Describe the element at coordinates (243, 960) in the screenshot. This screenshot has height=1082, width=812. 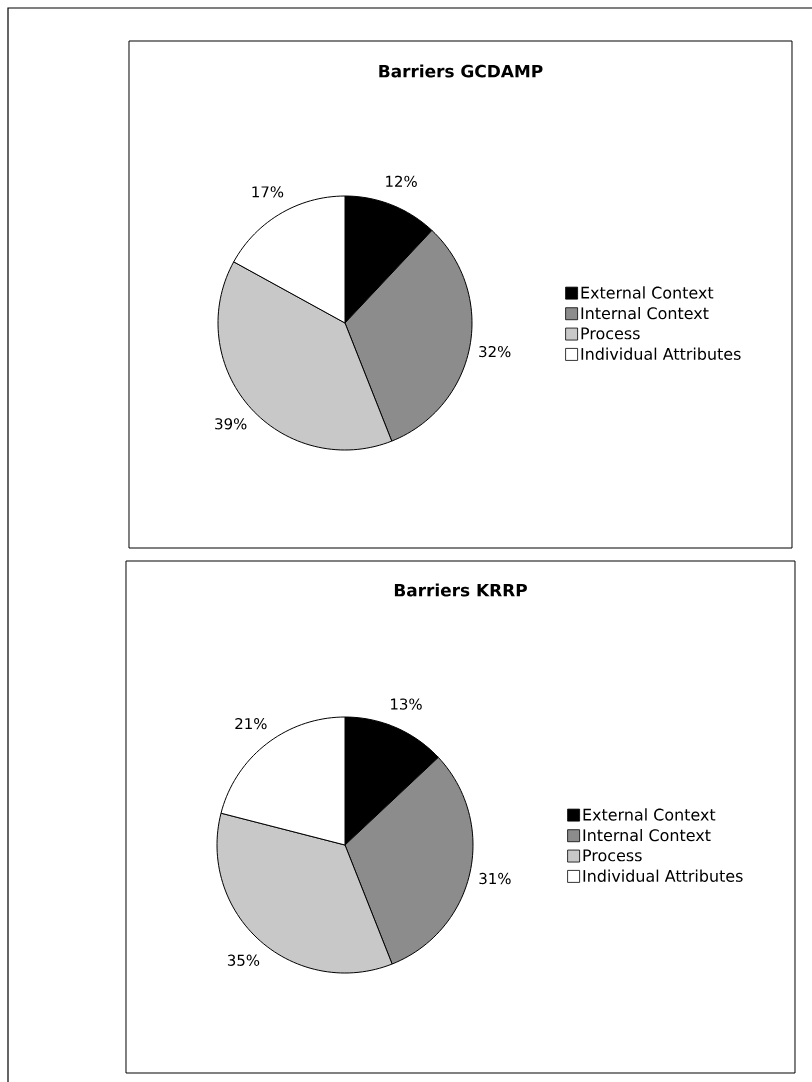
I see `data-label: 35%` at that location.